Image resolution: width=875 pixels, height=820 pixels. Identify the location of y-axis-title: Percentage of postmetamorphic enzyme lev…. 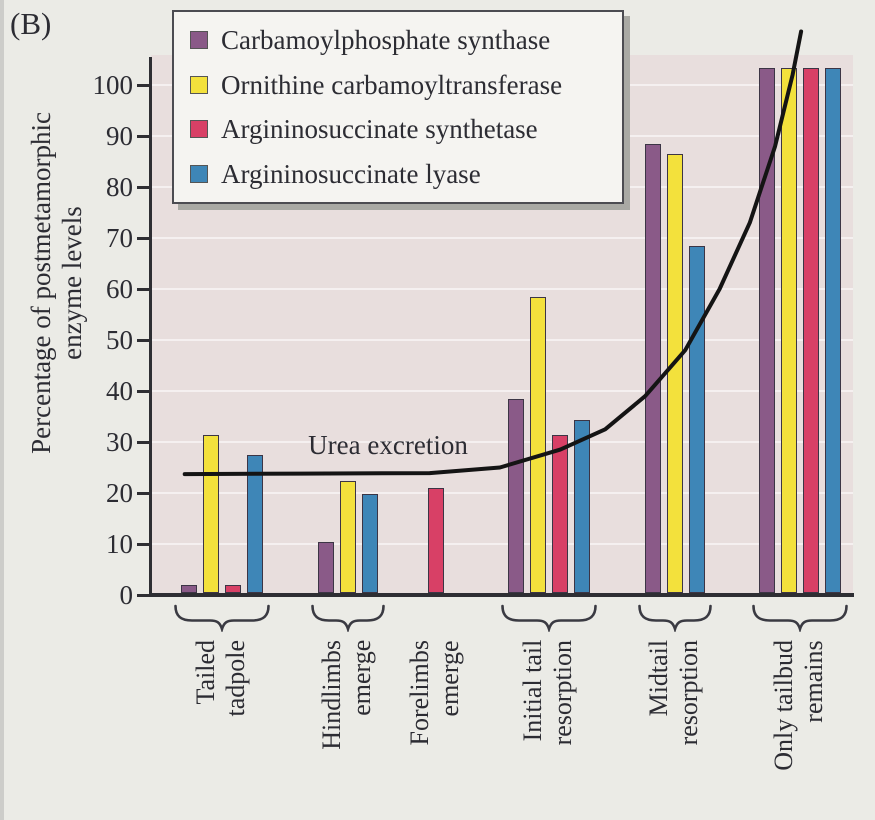
(56, 283).